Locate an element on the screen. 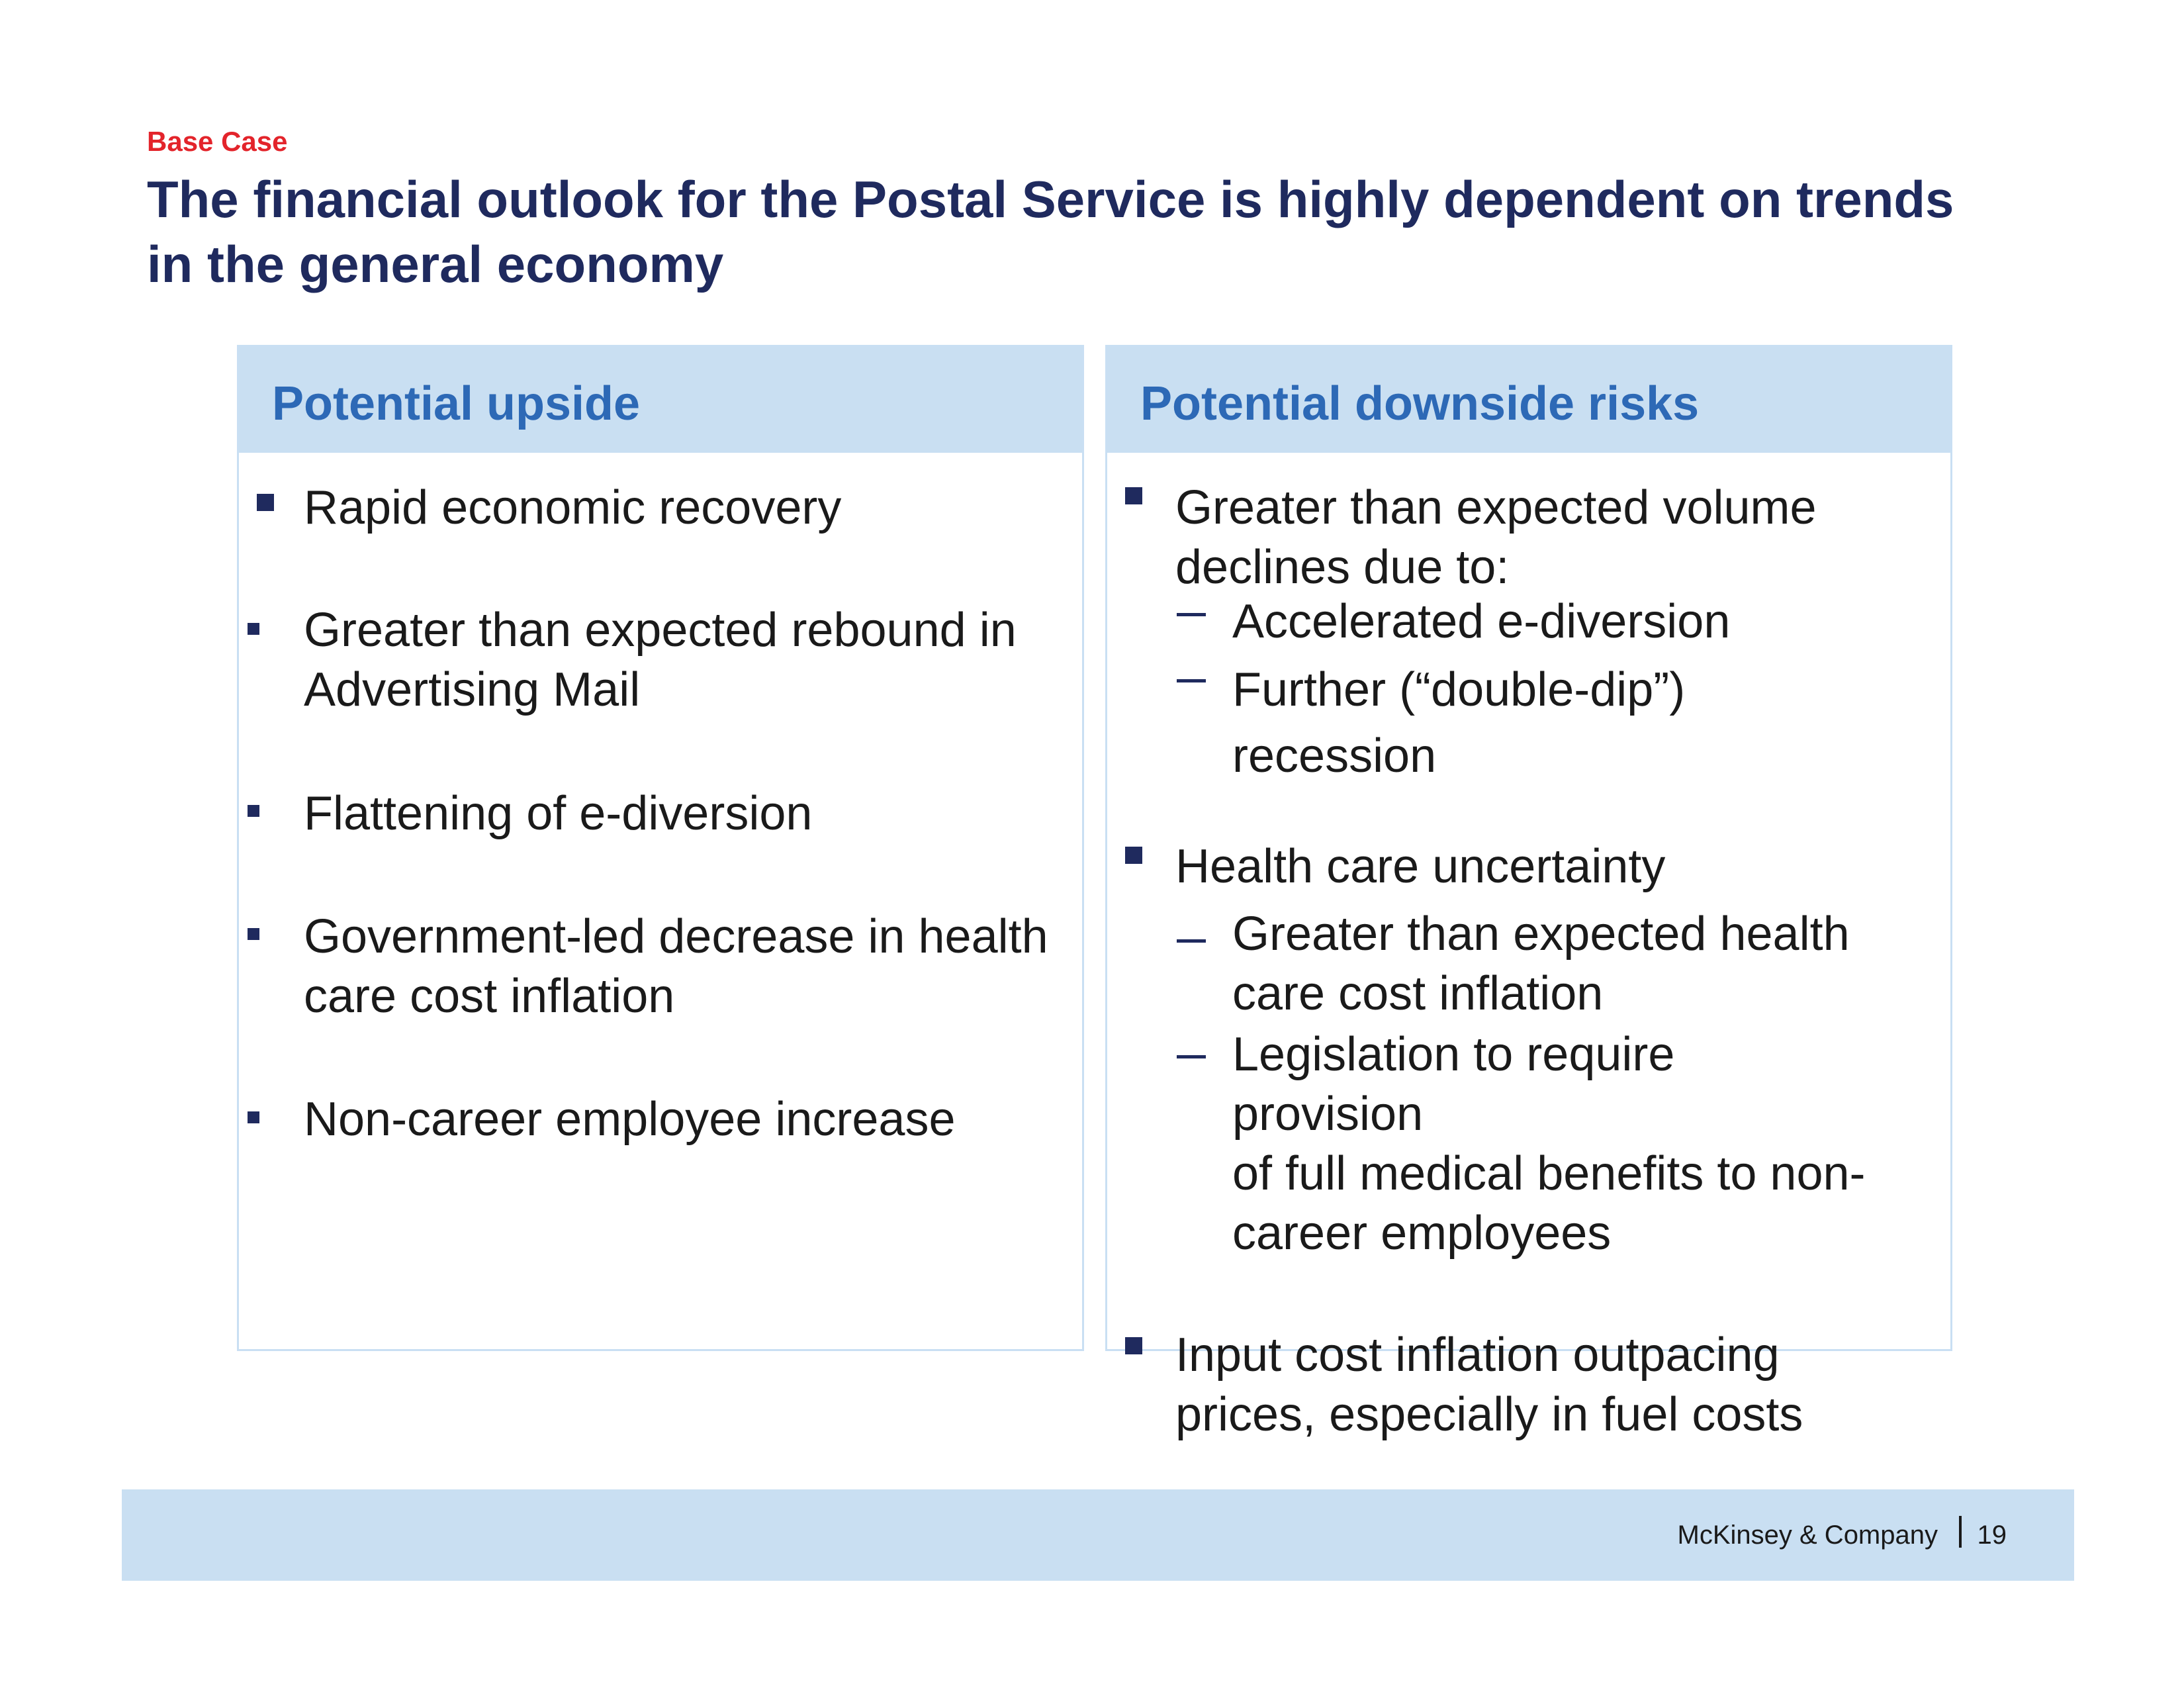  downside-item-line: Health care uncertainty is located at coordinates (1420, 866).